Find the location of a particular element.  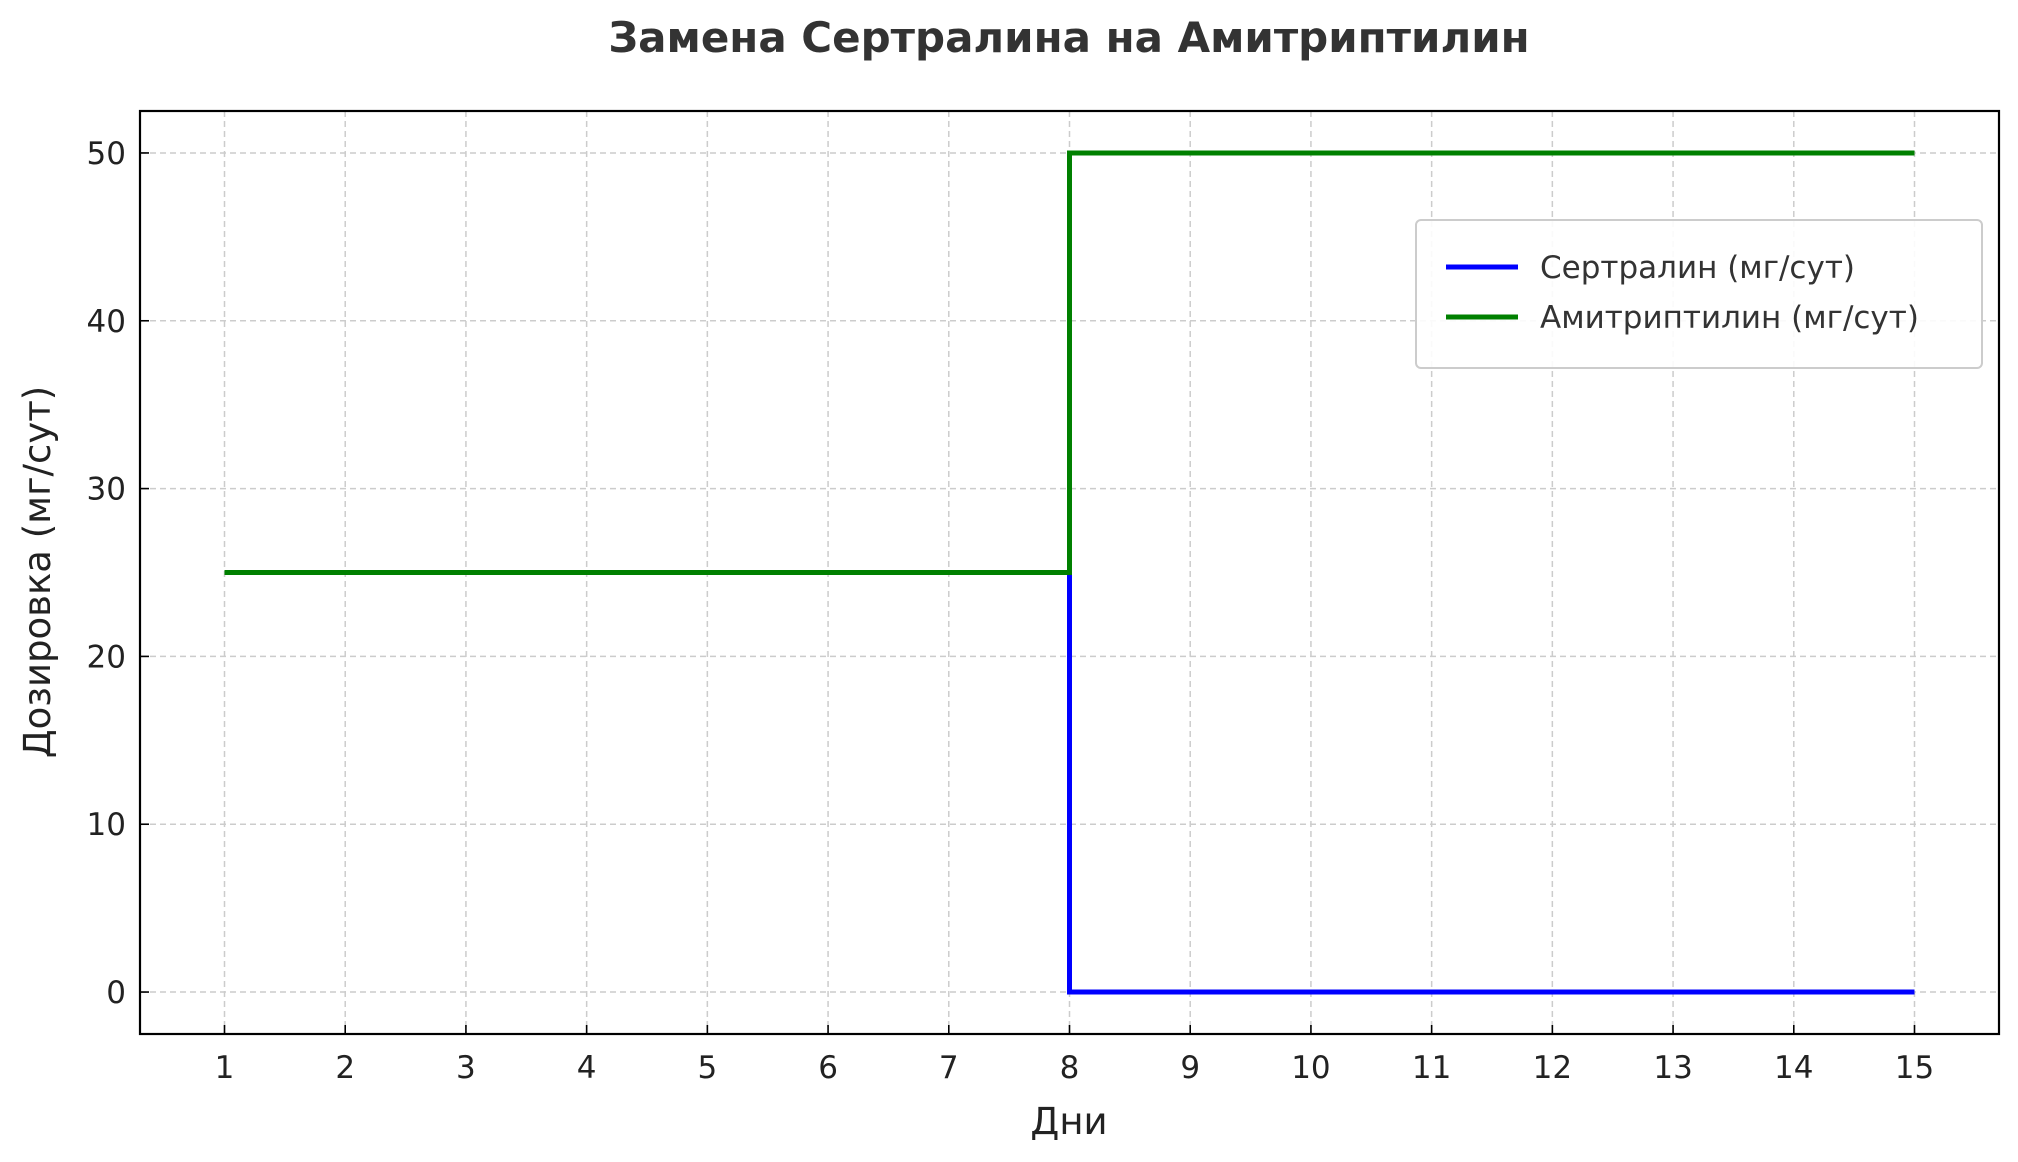

x-tick-label: 12 is located at coordinates (1552, 1068).